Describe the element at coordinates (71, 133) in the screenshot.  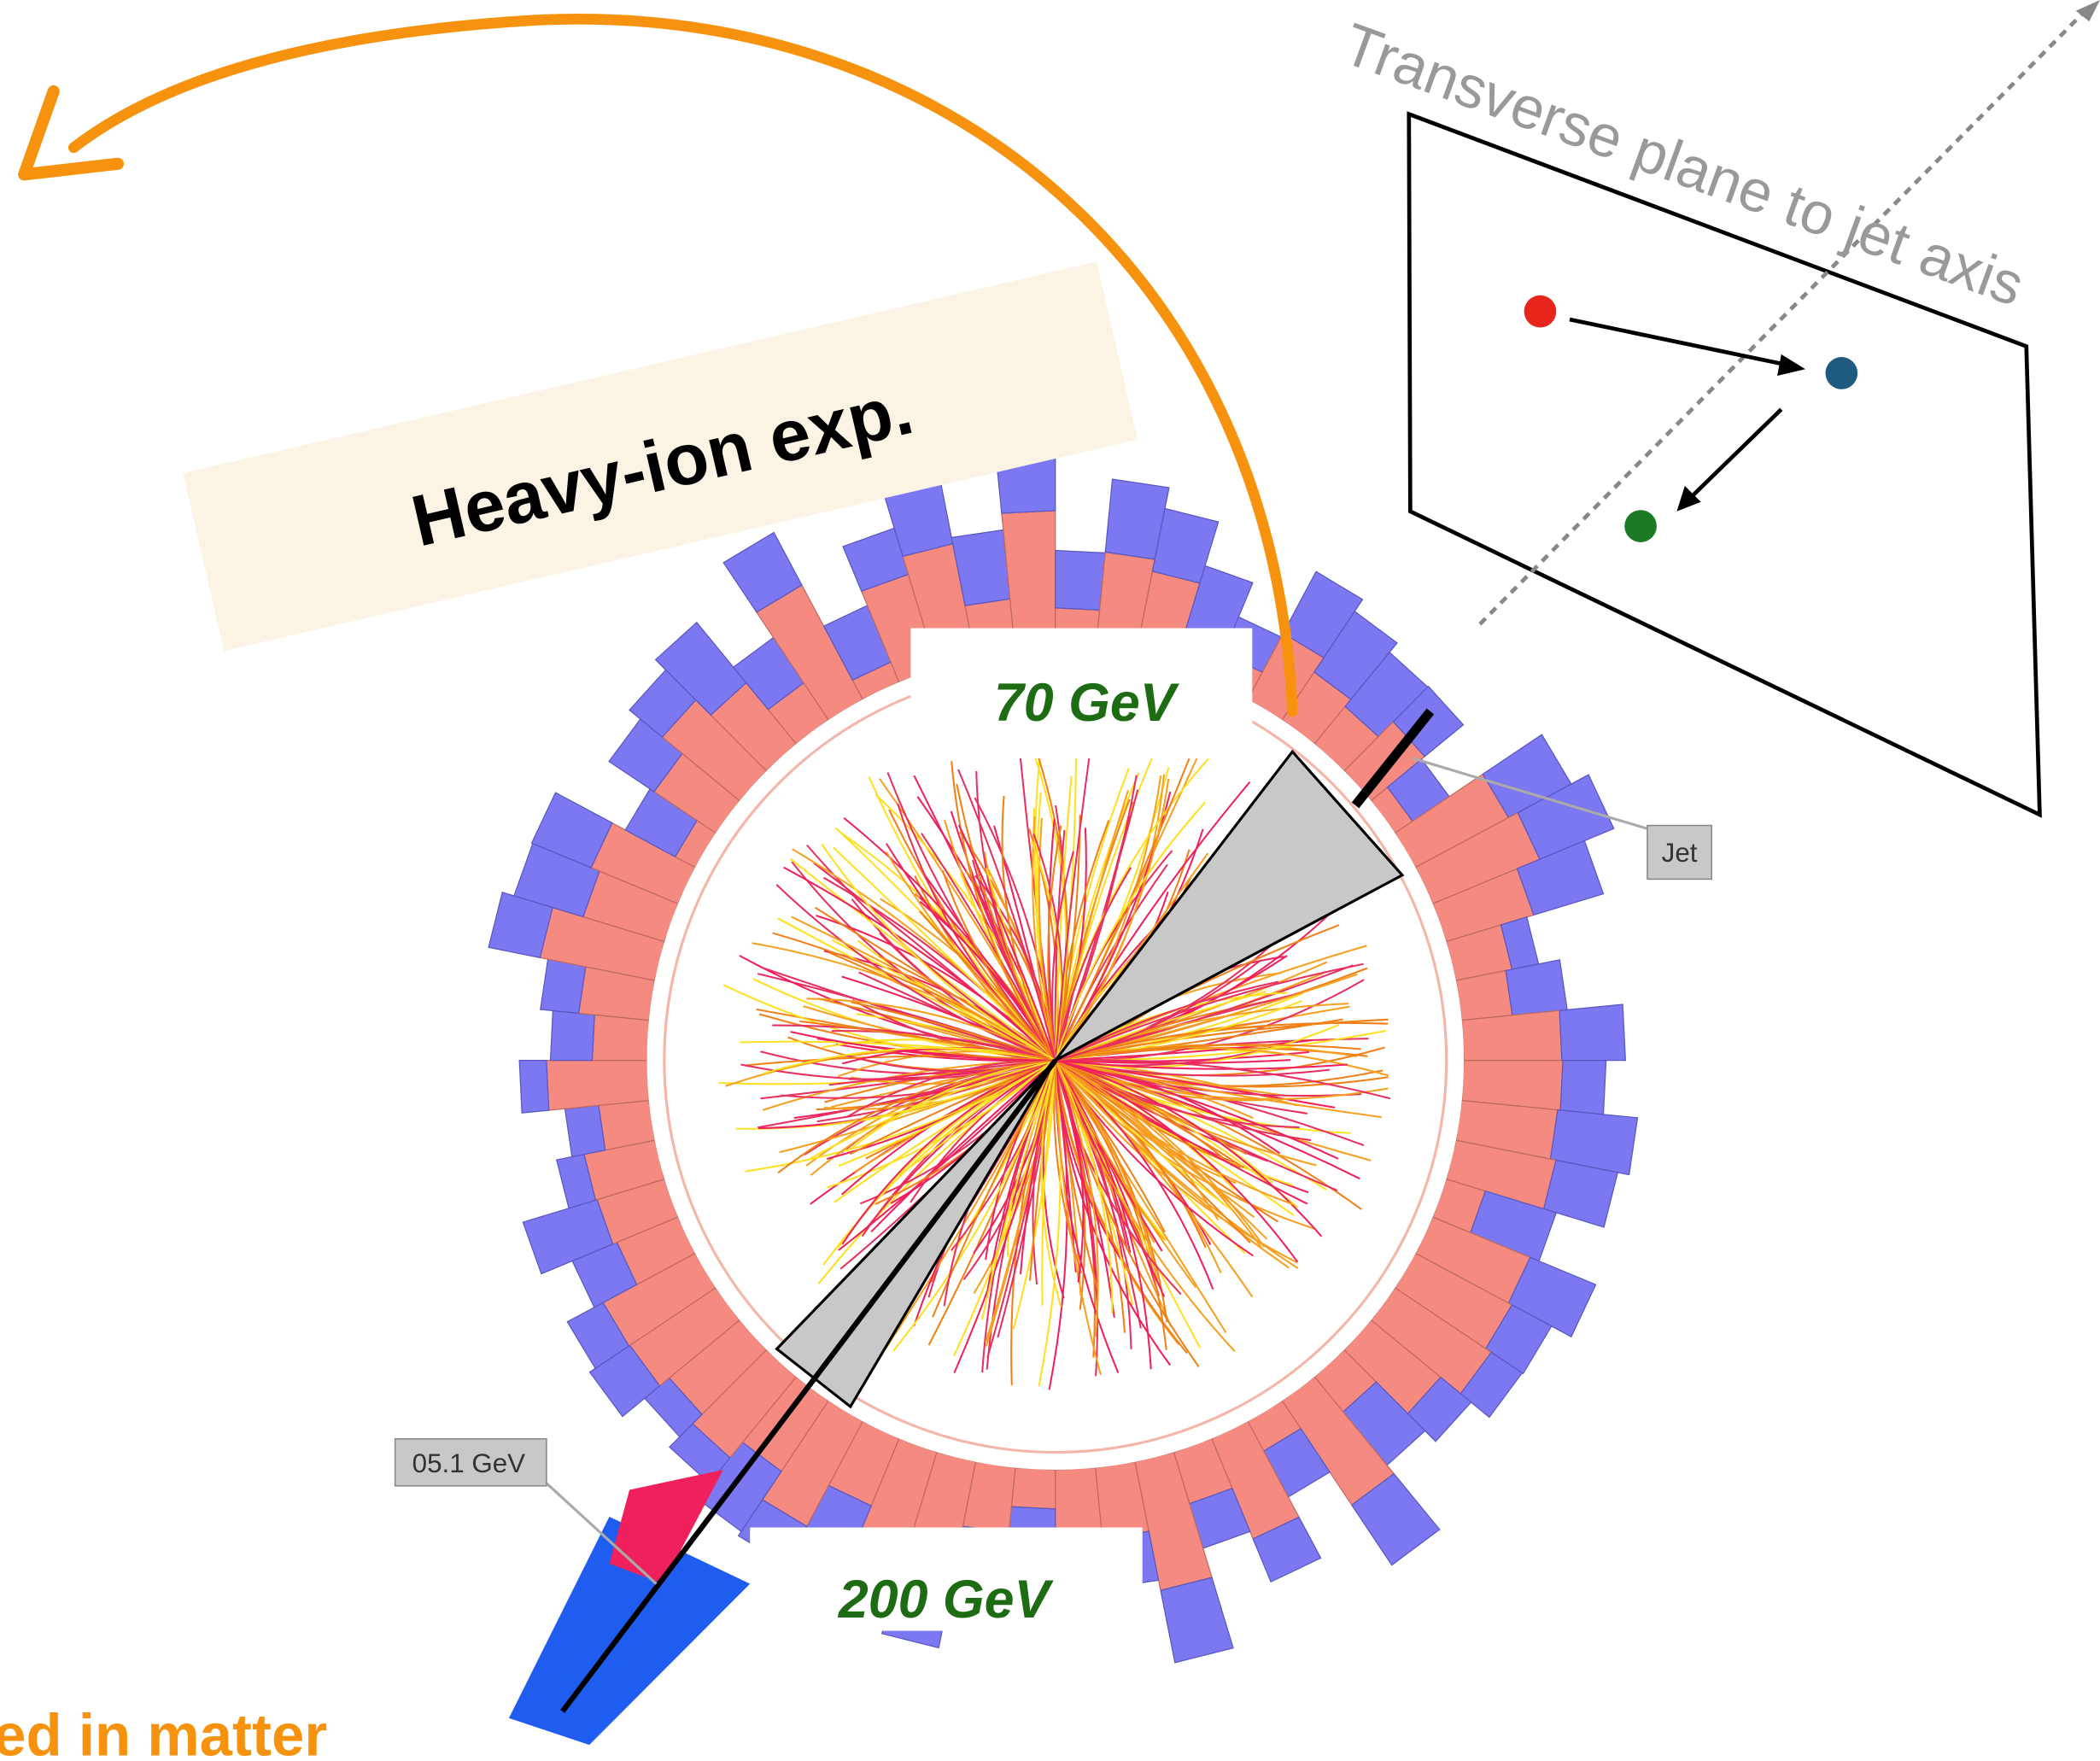
I see `orange-arrowhead` at that location.